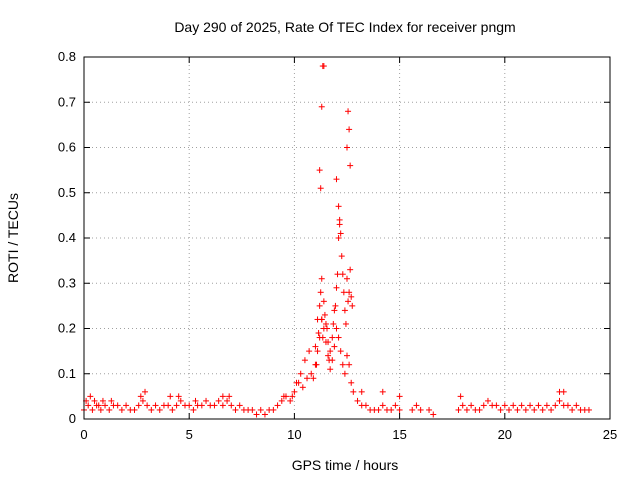  What do you see at coordinates (67, 282) in the screenshot?
I see `y-tick-label: 0.3` at bounding box center [67, 282].